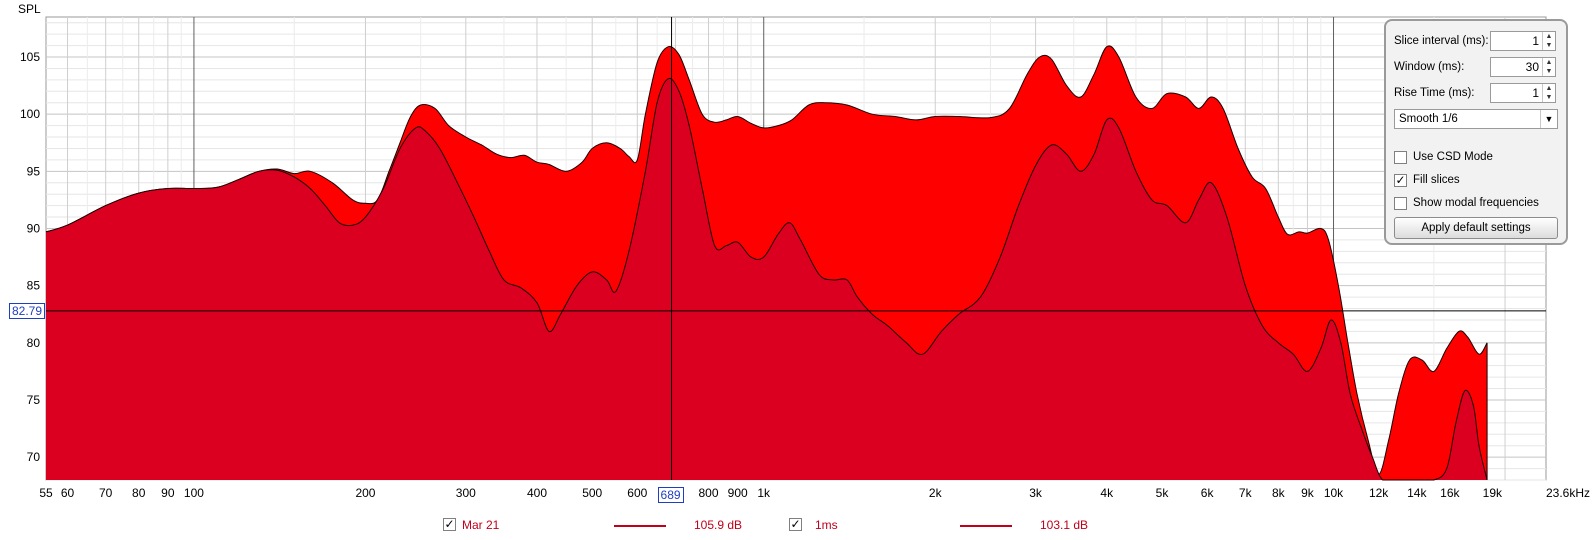 This screenshot has height=540, width=1592. I want to click on x-tick-label: 2k, so click(936, 493).